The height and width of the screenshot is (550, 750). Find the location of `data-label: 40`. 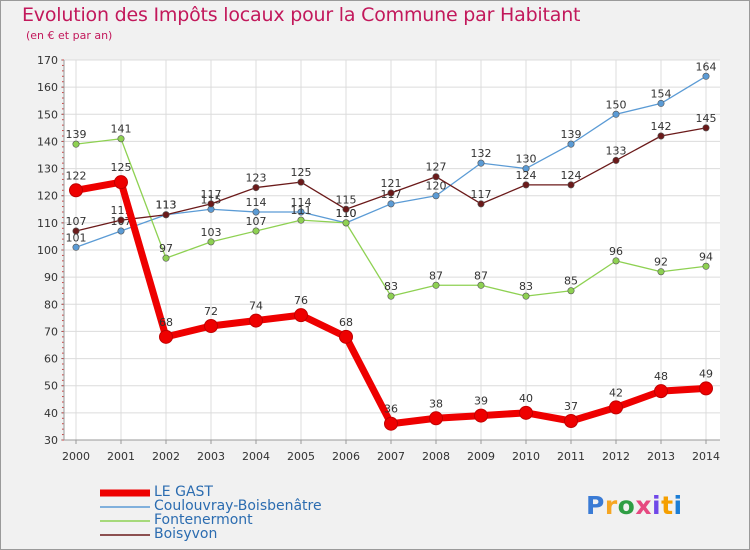

data-label: 40 is located at coordinates (526, 398).